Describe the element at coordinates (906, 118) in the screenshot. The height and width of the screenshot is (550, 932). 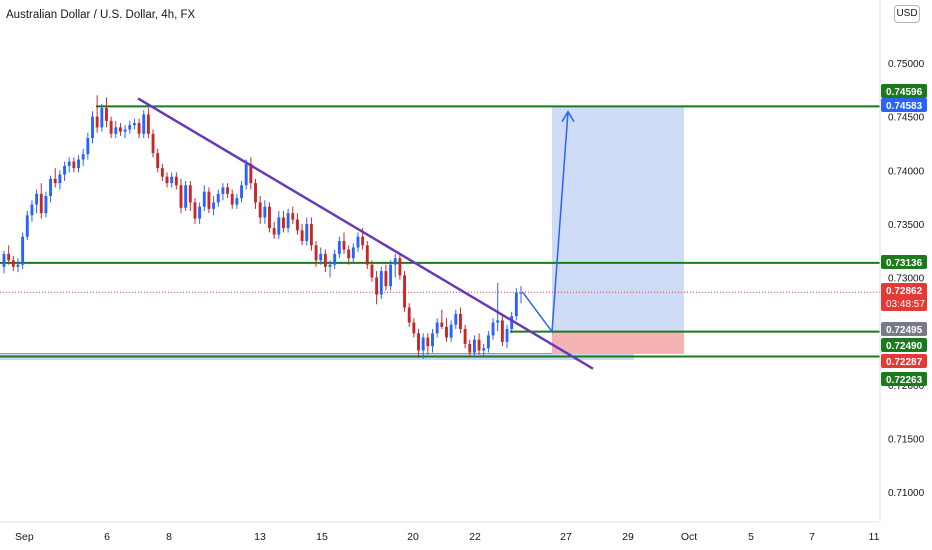
I see `y-tick-label: 0.74500` at that location.